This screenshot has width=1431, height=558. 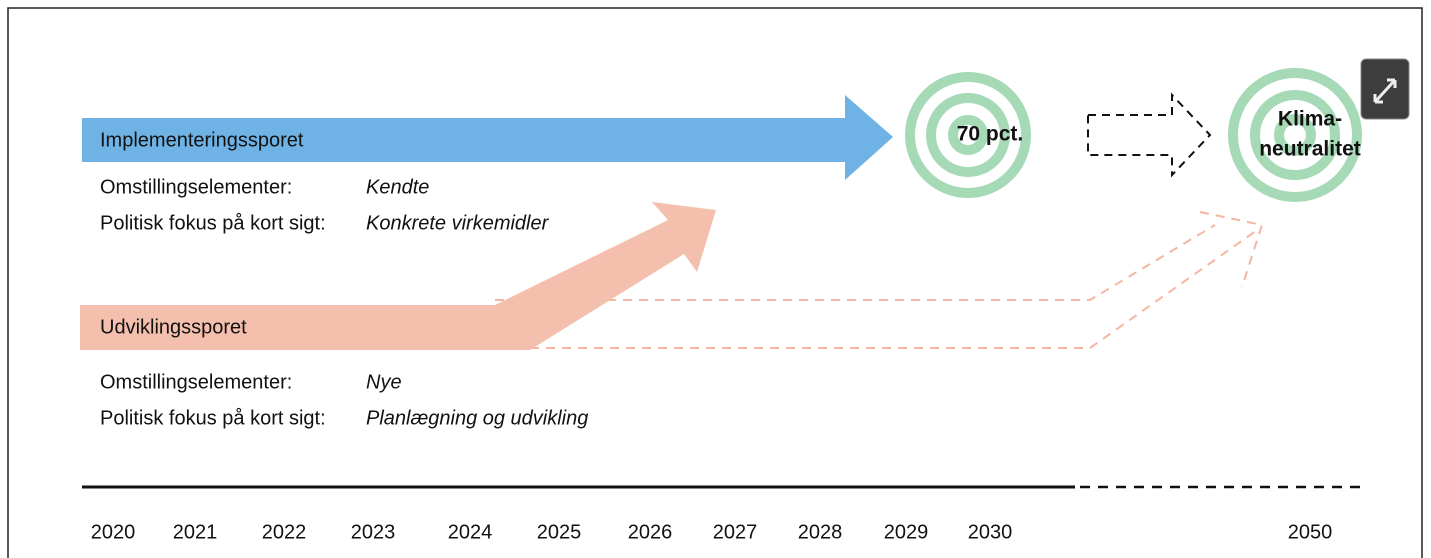 I want to click on track-label: Udviklingssporet, so click(x=173, y=327).